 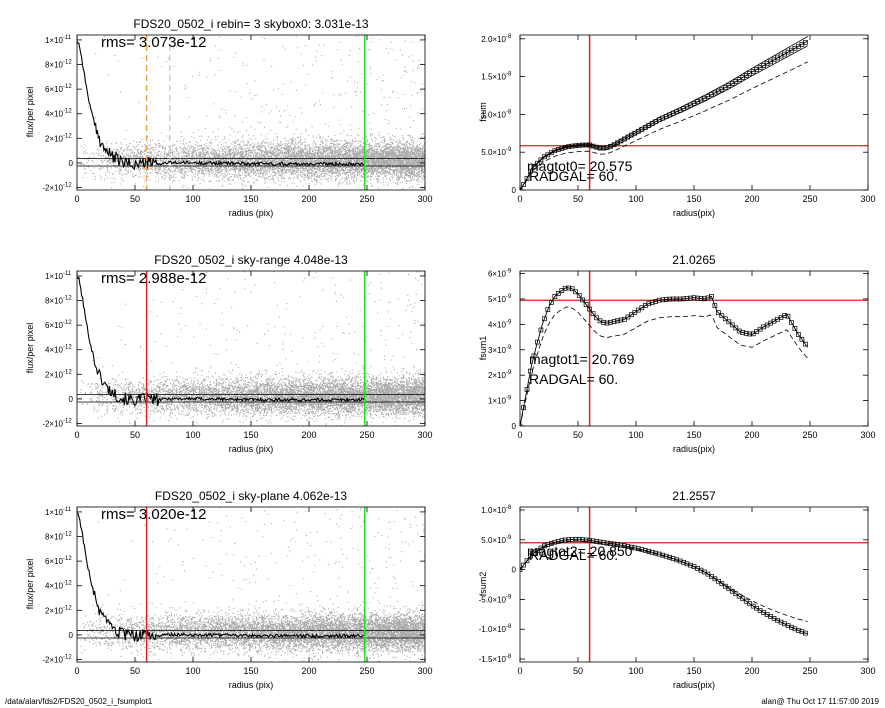 I want to click on rms-annotation: rms= 3.073e-12, so click(x=153, y=42).